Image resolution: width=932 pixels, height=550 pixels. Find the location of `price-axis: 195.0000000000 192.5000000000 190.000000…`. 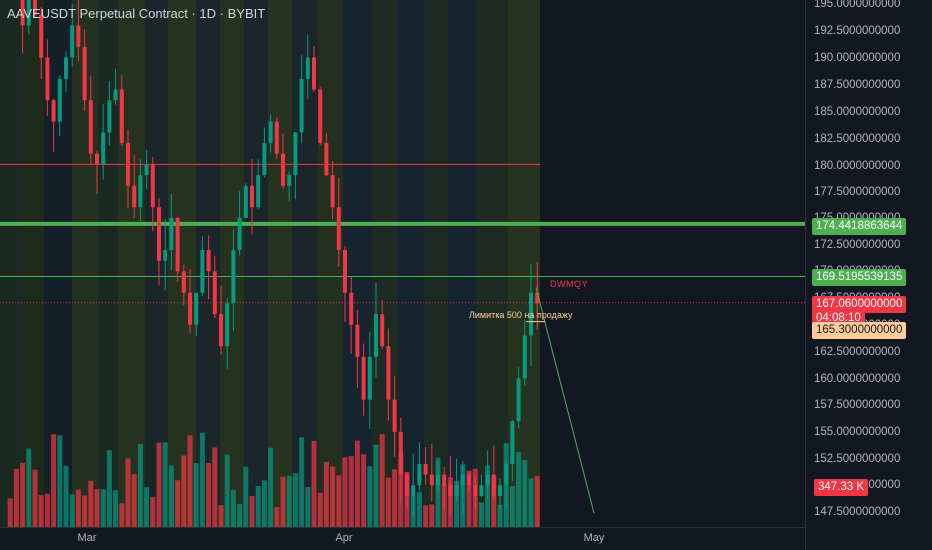

price-axis: 195.0000000000 192.5000000000 190.000000… is located at coordinates (868, 275).